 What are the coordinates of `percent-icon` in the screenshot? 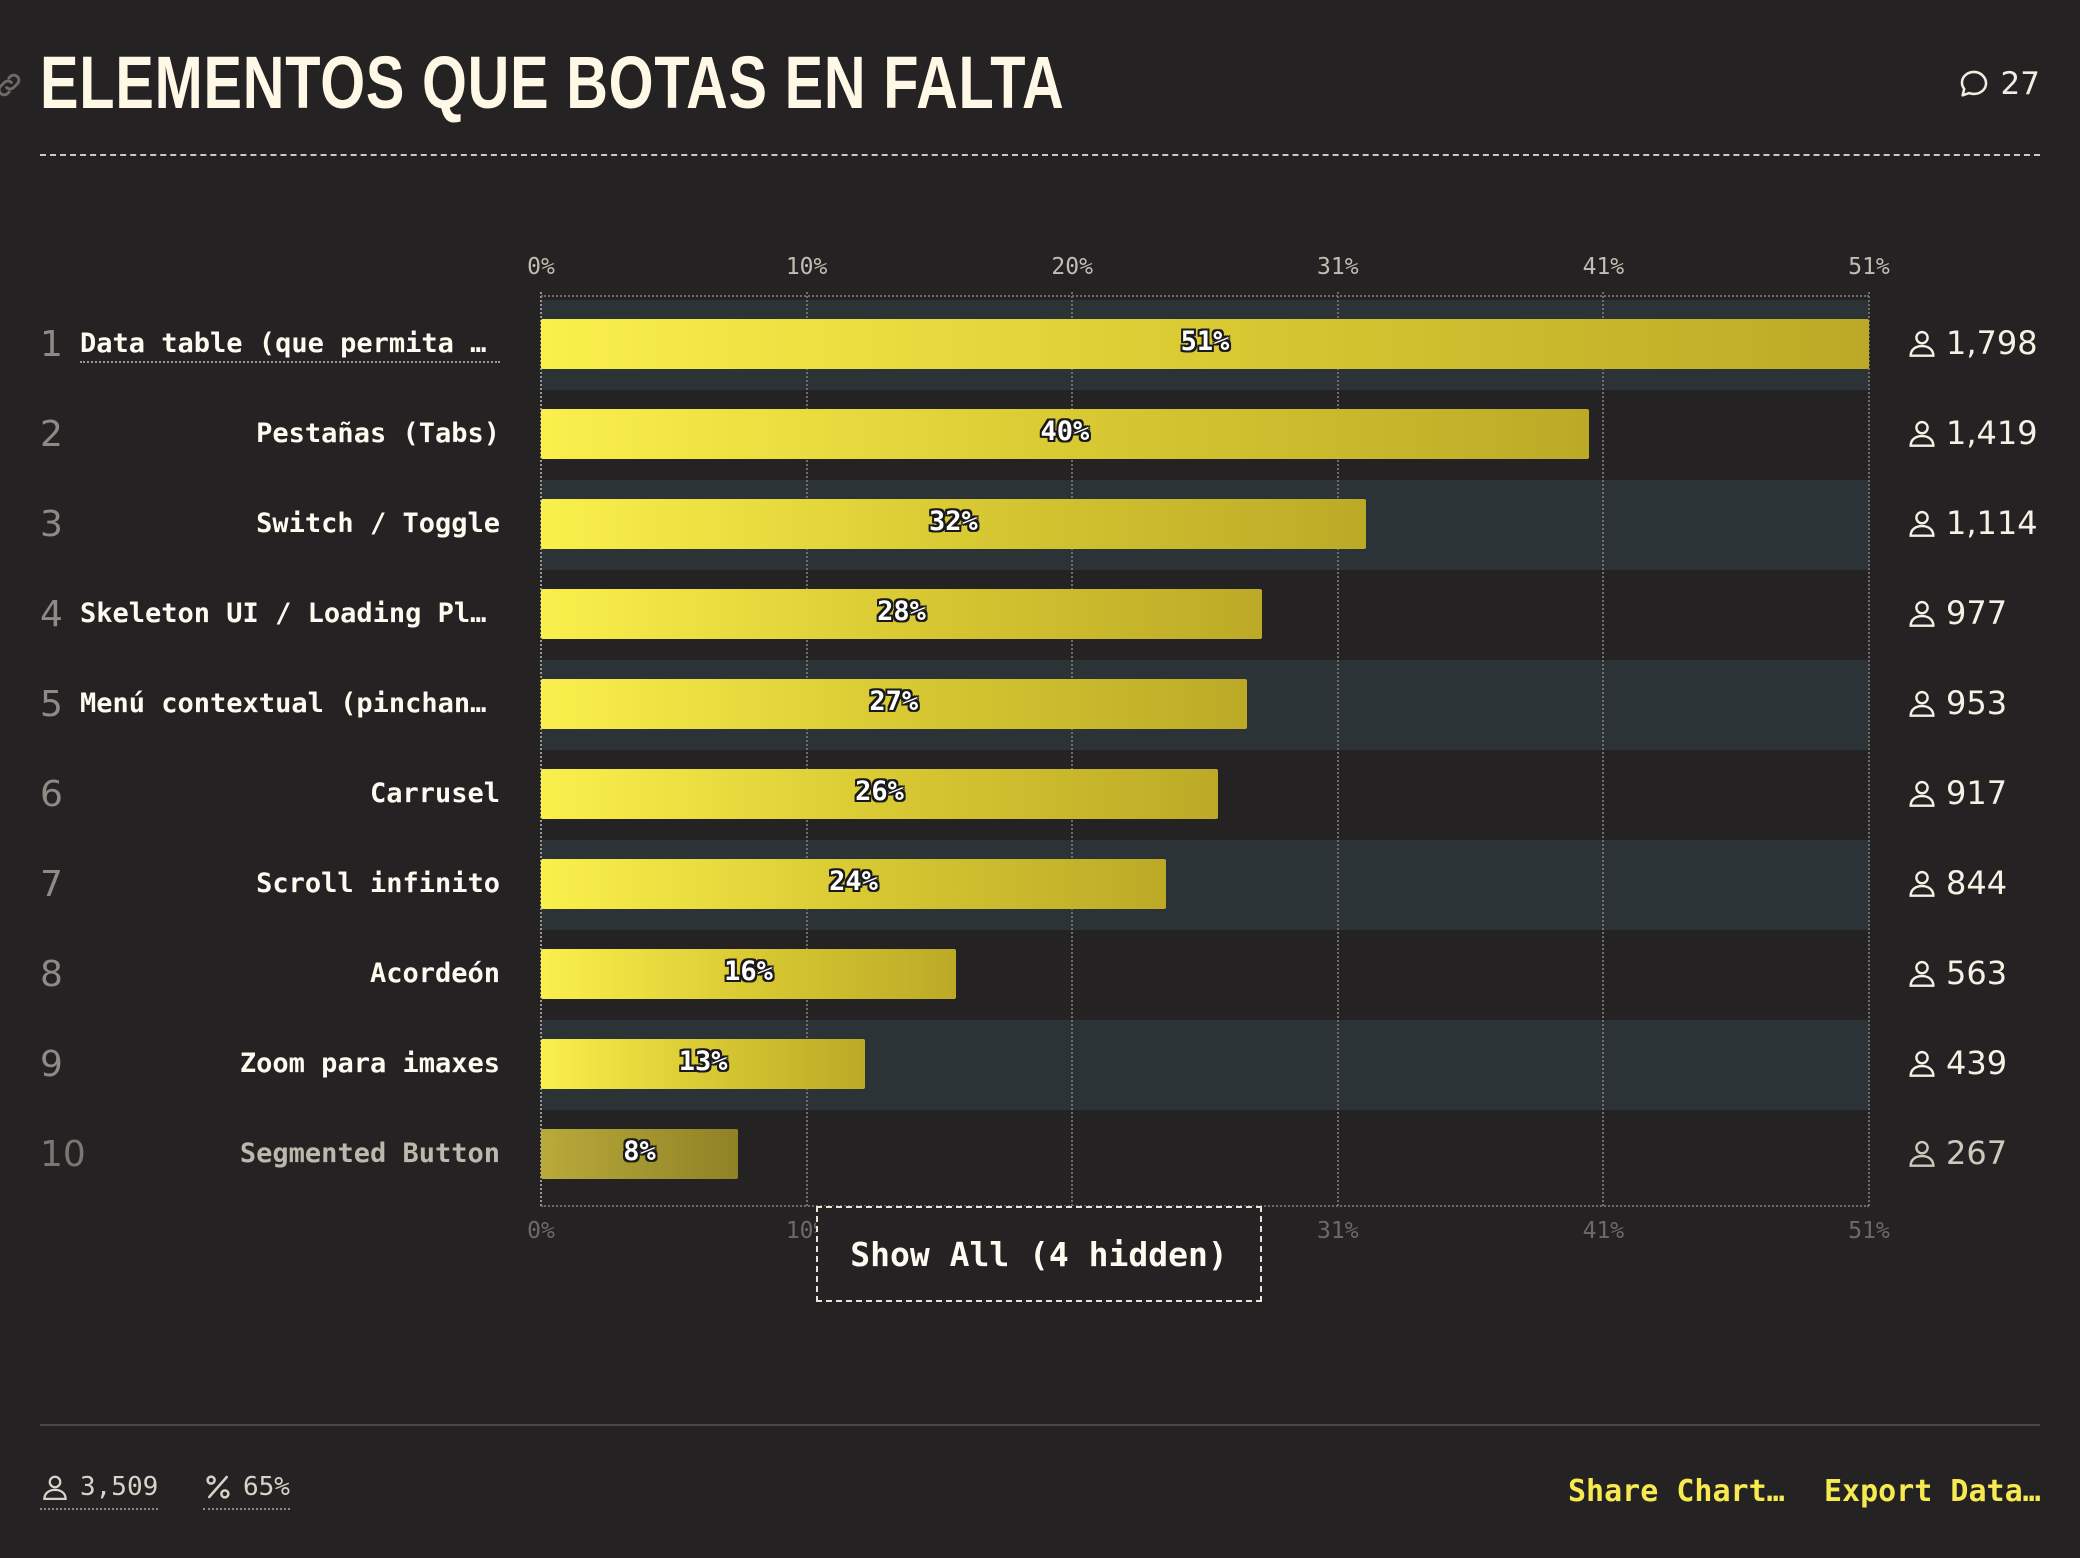 It's located at (218, 1487).